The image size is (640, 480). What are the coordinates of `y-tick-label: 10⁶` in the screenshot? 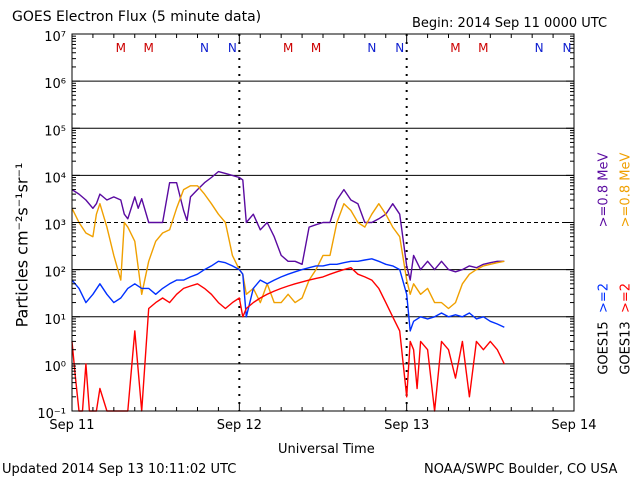 It's located at (55, 84).